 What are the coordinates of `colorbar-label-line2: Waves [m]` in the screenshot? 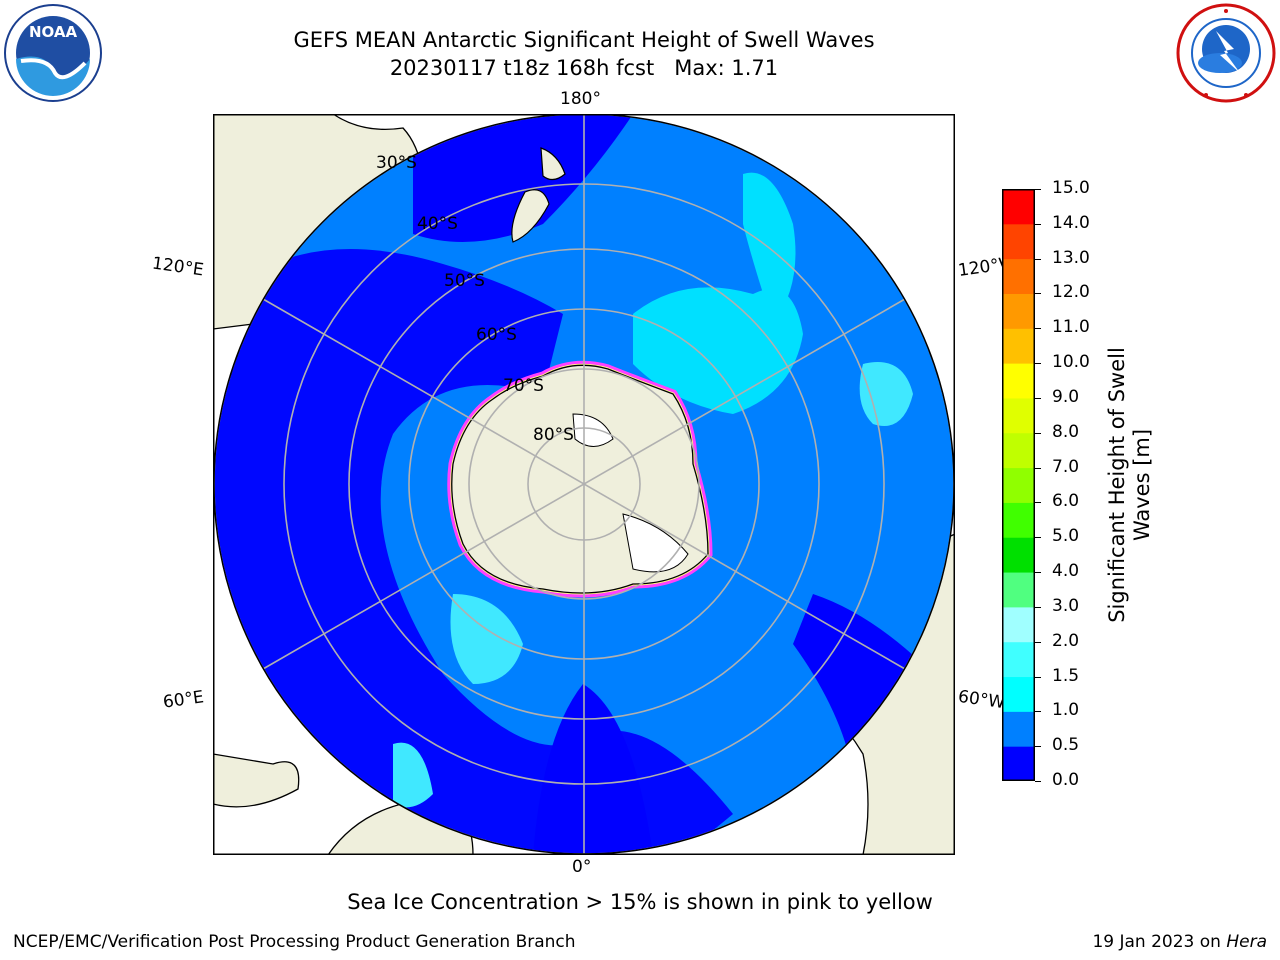 It's located at (1142, 485).